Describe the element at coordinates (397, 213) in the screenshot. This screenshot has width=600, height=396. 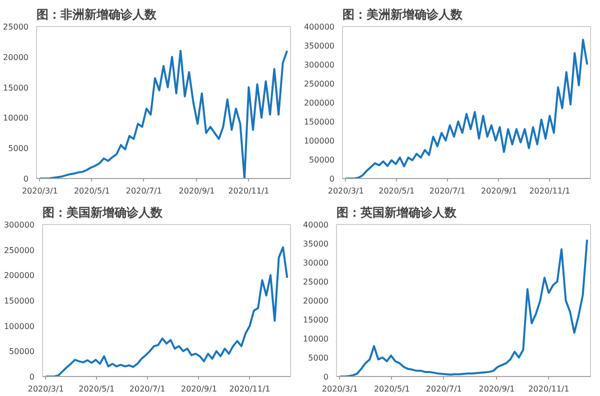
I see `chart-title: 图：英国新增确诊人数` at that location.